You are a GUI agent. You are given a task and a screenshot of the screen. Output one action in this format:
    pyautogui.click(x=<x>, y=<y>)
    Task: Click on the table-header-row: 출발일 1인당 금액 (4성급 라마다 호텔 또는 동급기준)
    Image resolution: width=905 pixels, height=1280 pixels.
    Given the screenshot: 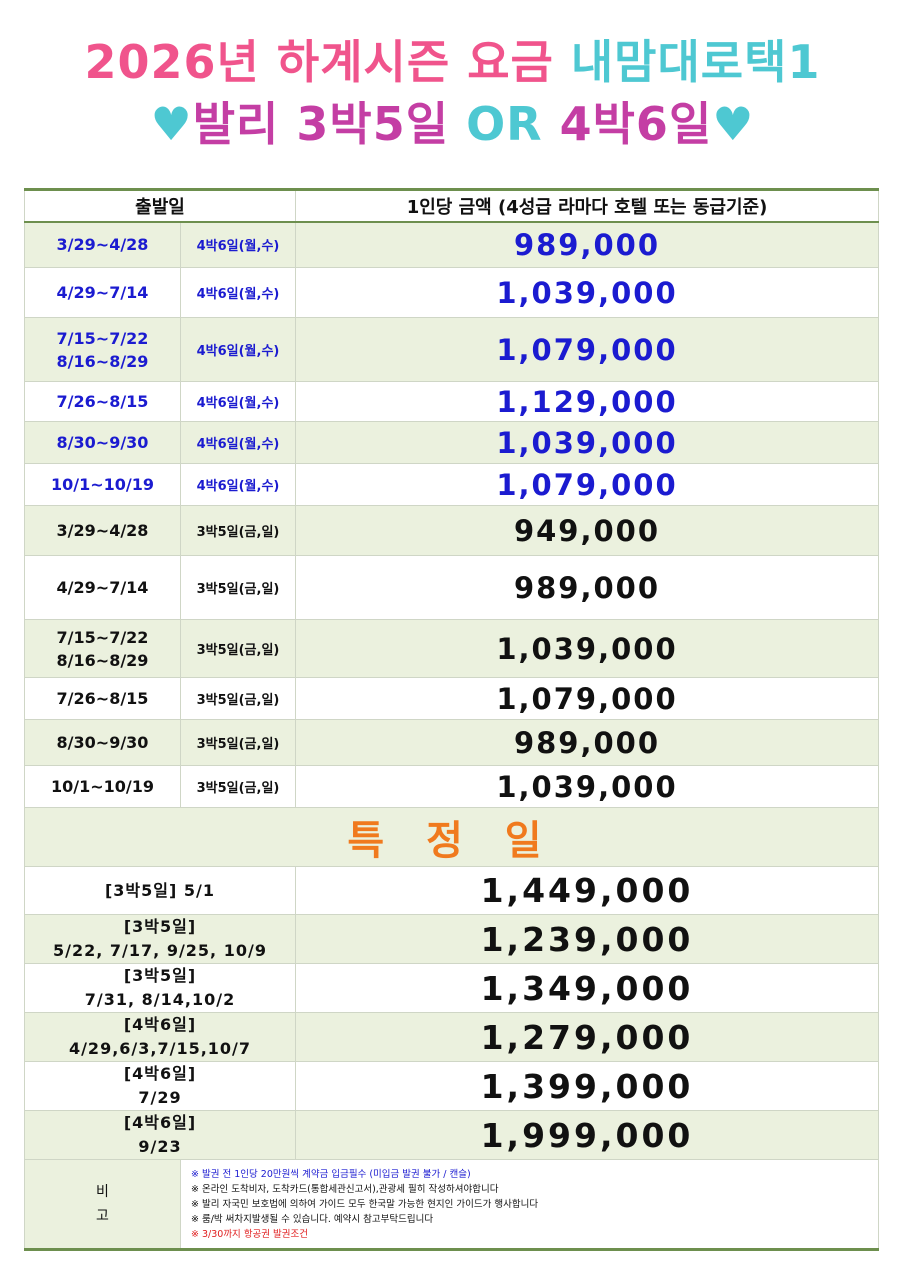 What is the action you would take?
    pyautogui.click(x=451, y=206)
    